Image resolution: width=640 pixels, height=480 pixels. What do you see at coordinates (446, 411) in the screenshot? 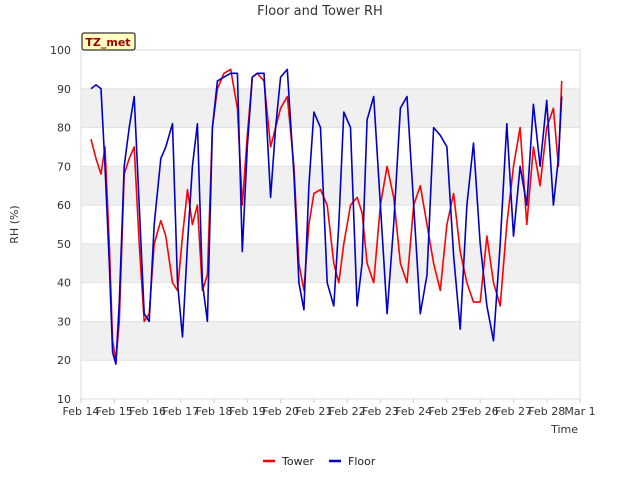
I see `x-tick-label: Feb 25` at bounding box center [446, 411].